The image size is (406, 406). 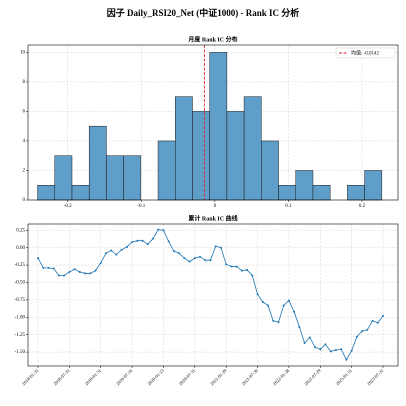 I want to click on y-tick-label: 0.25, so click(x=20, y=230).